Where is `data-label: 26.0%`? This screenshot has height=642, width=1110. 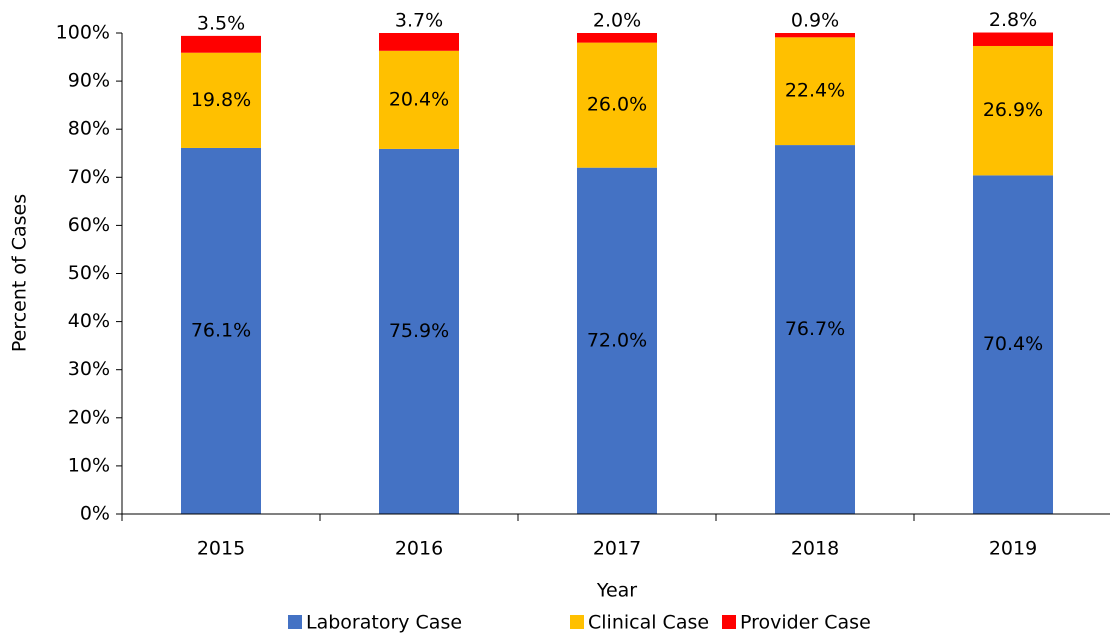 data-label: 26.0% is located at coordinates (617, 105).